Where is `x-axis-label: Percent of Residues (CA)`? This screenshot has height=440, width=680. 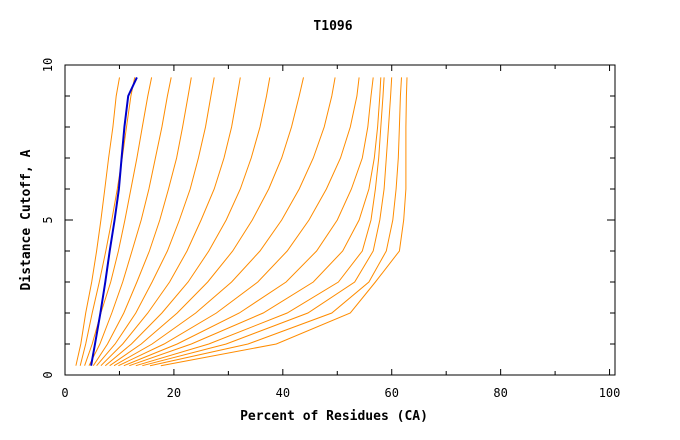
x-axis-label: Percent of Residues (CA) is located at coordinates (334, 416).